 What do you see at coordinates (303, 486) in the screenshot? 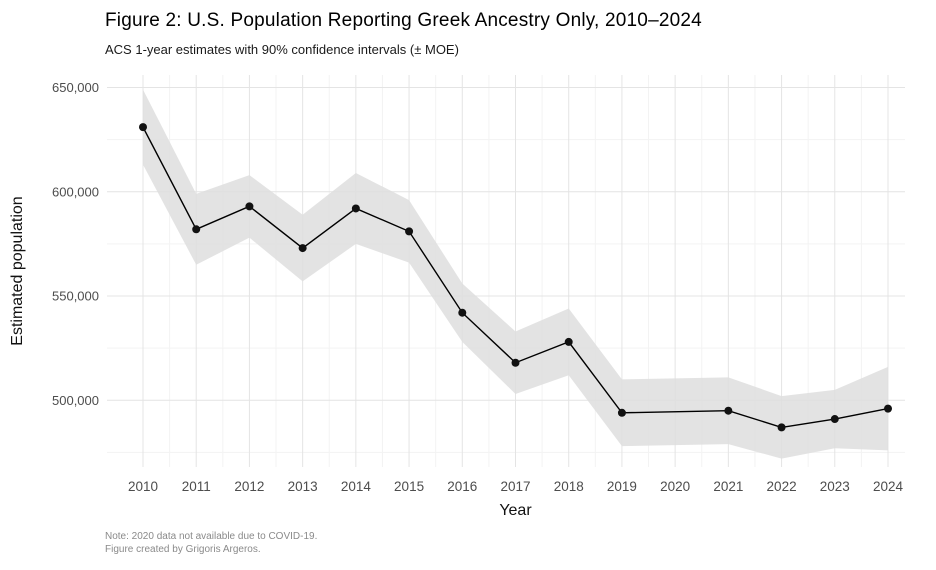
I see `x-tick-label: 2013` at bounding box center [303, 486].